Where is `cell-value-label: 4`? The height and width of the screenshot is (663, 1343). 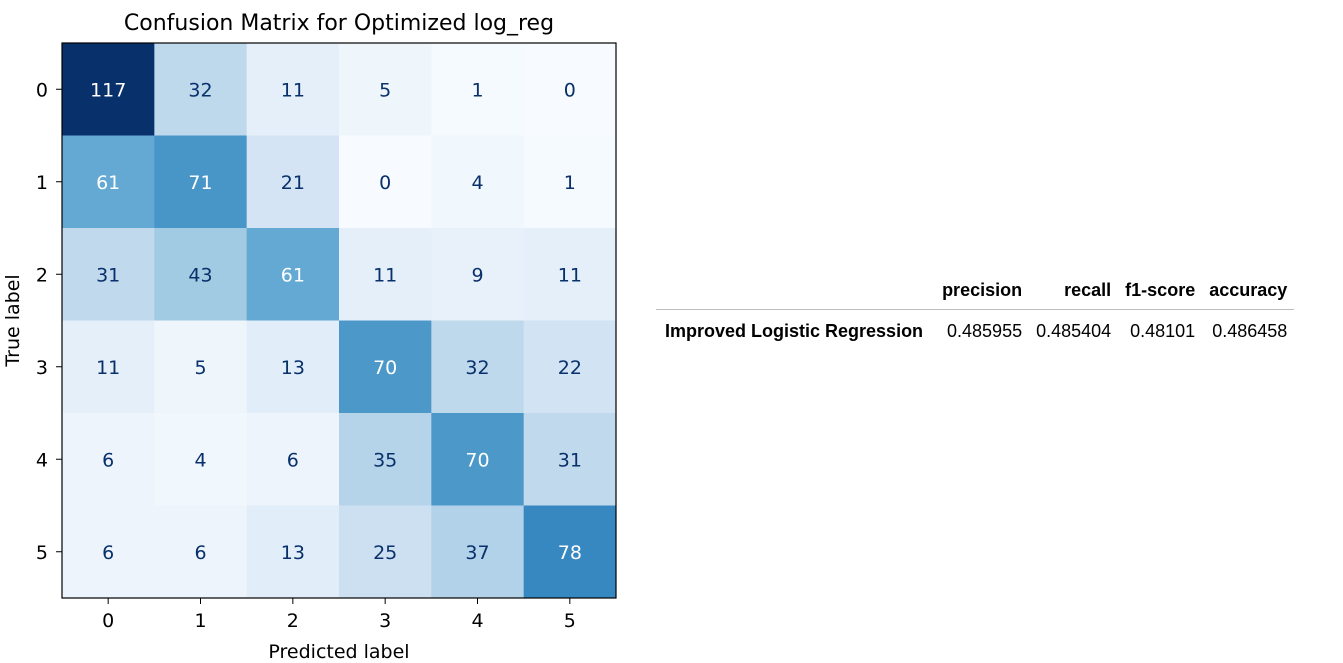 cell-value-label: 4 is located at coordinates (200, 460).